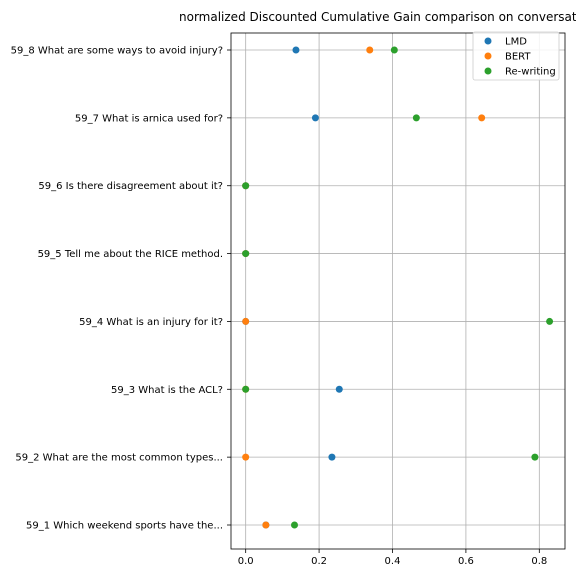  What do you see at coordinates (516, 42) in the screenshot?
I see `legend-label-lmd: LMD` at bounding box center [516, 42].